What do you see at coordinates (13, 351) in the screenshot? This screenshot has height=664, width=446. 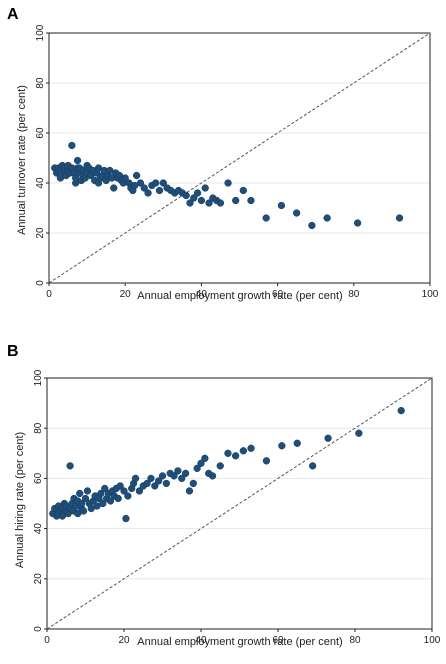 I see `panel-letter: B` at bounding box center [13, 351].